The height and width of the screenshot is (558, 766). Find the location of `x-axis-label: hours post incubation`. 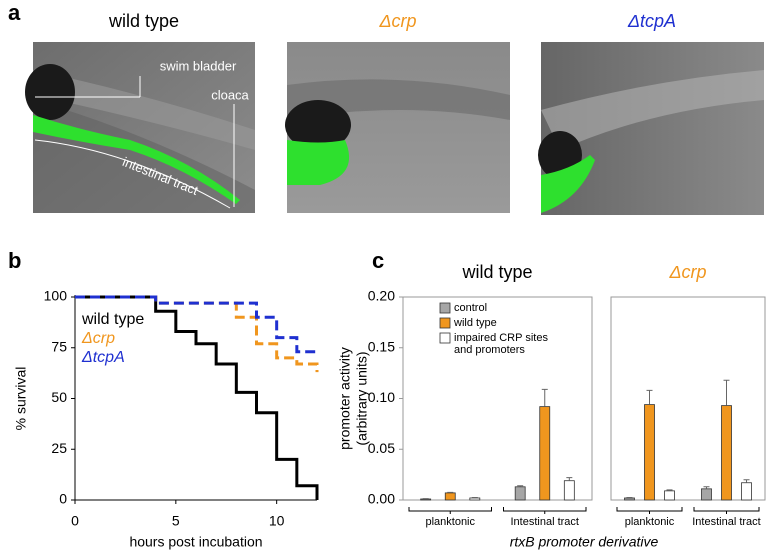

x-axis-label: hours post incubation is located at coordinates (195, 542).